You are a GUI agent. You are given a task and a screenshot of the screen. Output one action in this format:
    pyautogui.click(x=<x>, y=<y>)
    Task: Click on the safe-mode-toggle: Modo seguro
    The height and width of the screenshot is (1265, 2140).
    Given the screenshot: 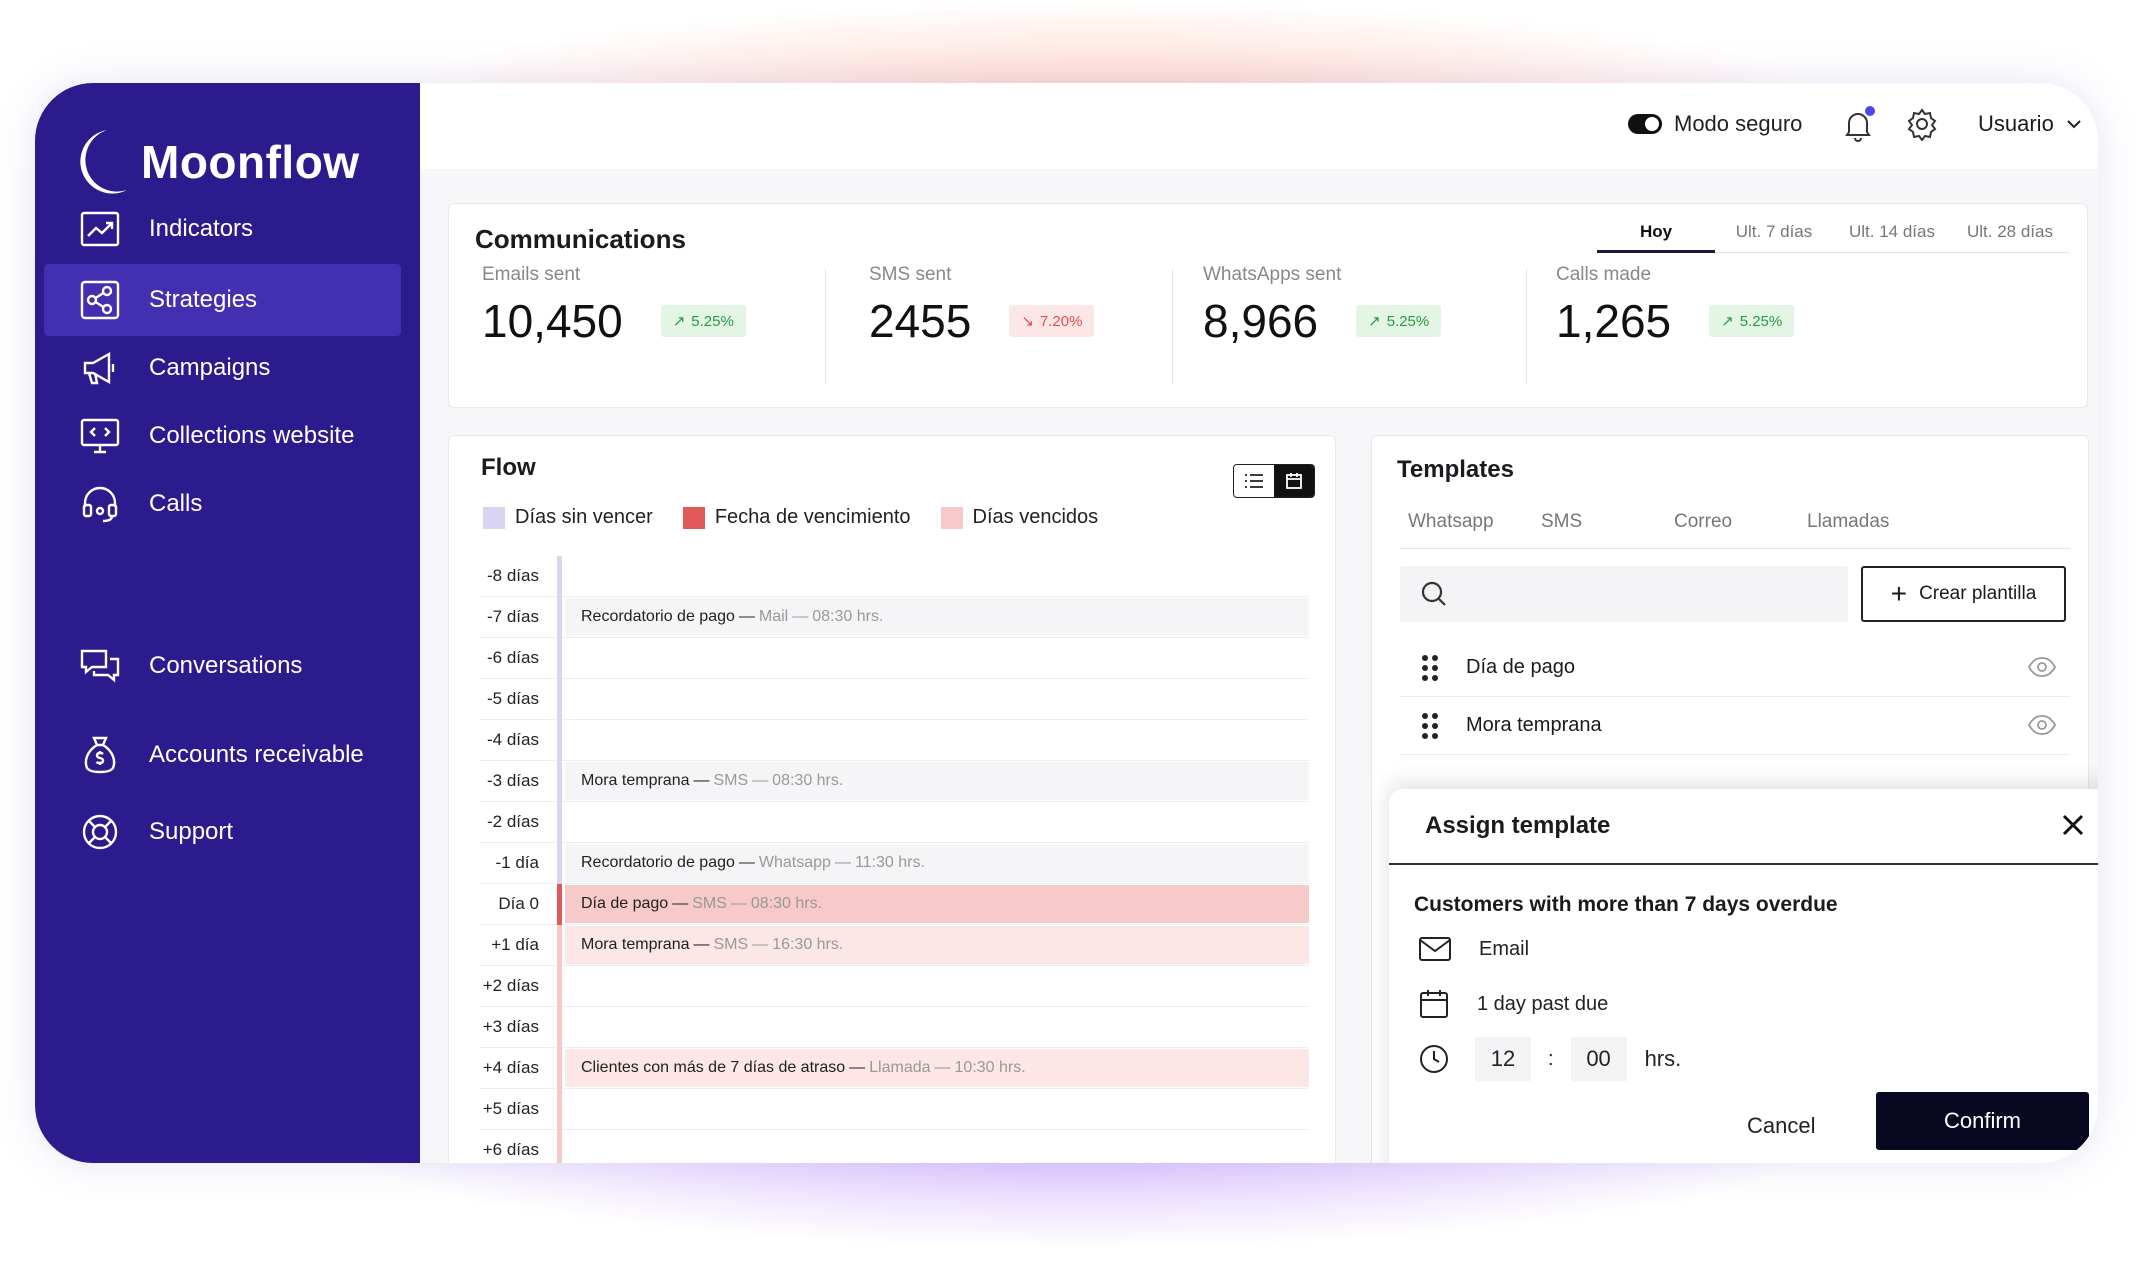 What is the action you would take?
    pyautogui.click(x=1715, y=124)
    